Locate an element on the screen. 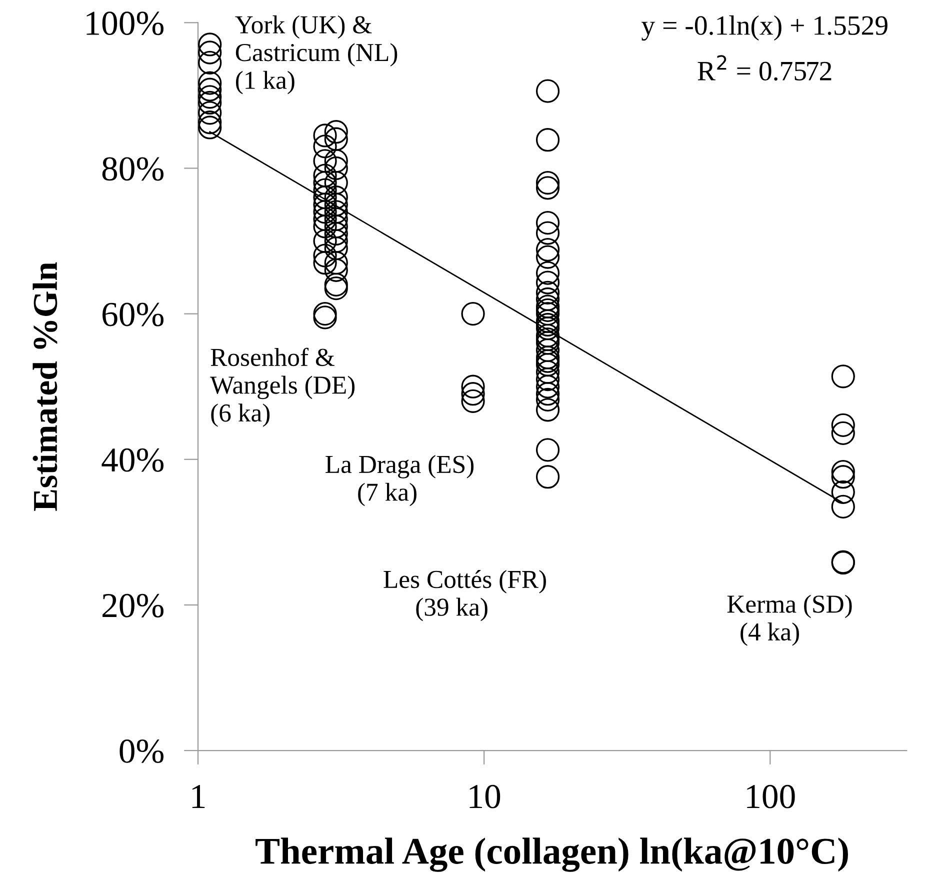 This screenshot has width=927, height=892. annotation: y = -0.1ln(x) + 1.5529 is located at coordinates (765, 28).